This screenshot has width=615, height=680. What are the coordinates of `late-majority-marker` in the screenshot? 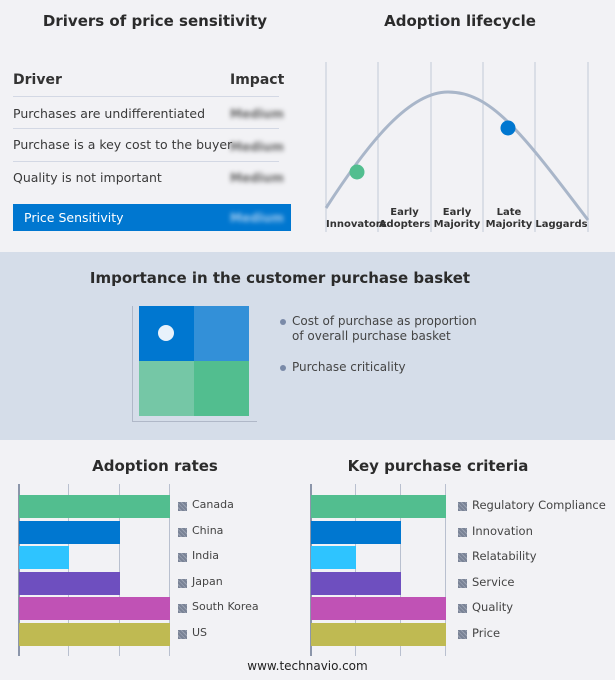 It's located at (508, 128).